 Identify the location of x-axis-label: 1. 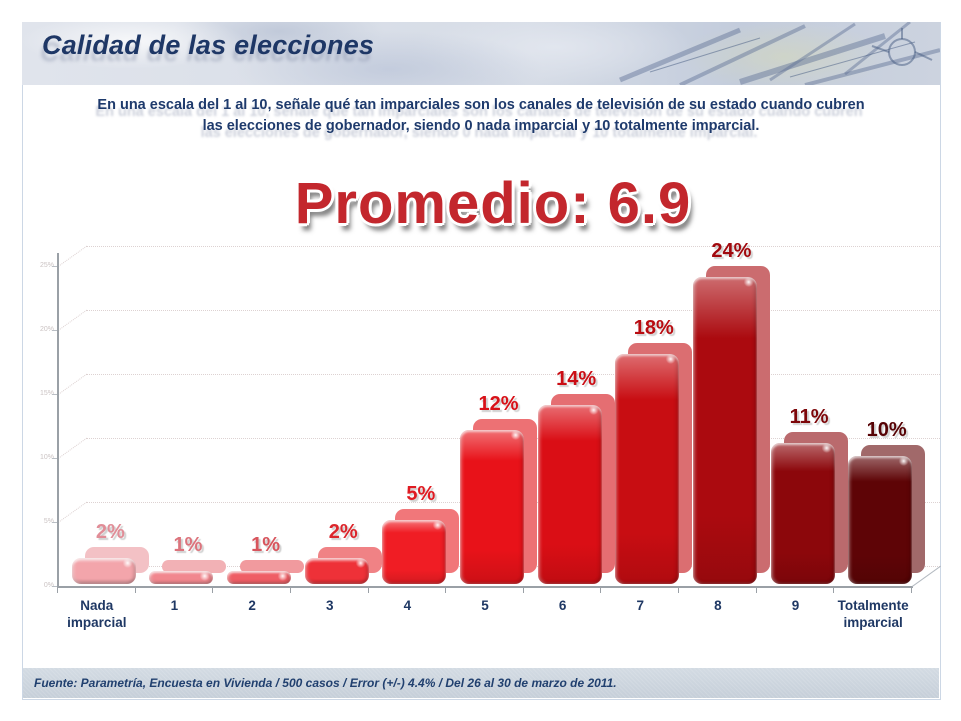
(174, 605).